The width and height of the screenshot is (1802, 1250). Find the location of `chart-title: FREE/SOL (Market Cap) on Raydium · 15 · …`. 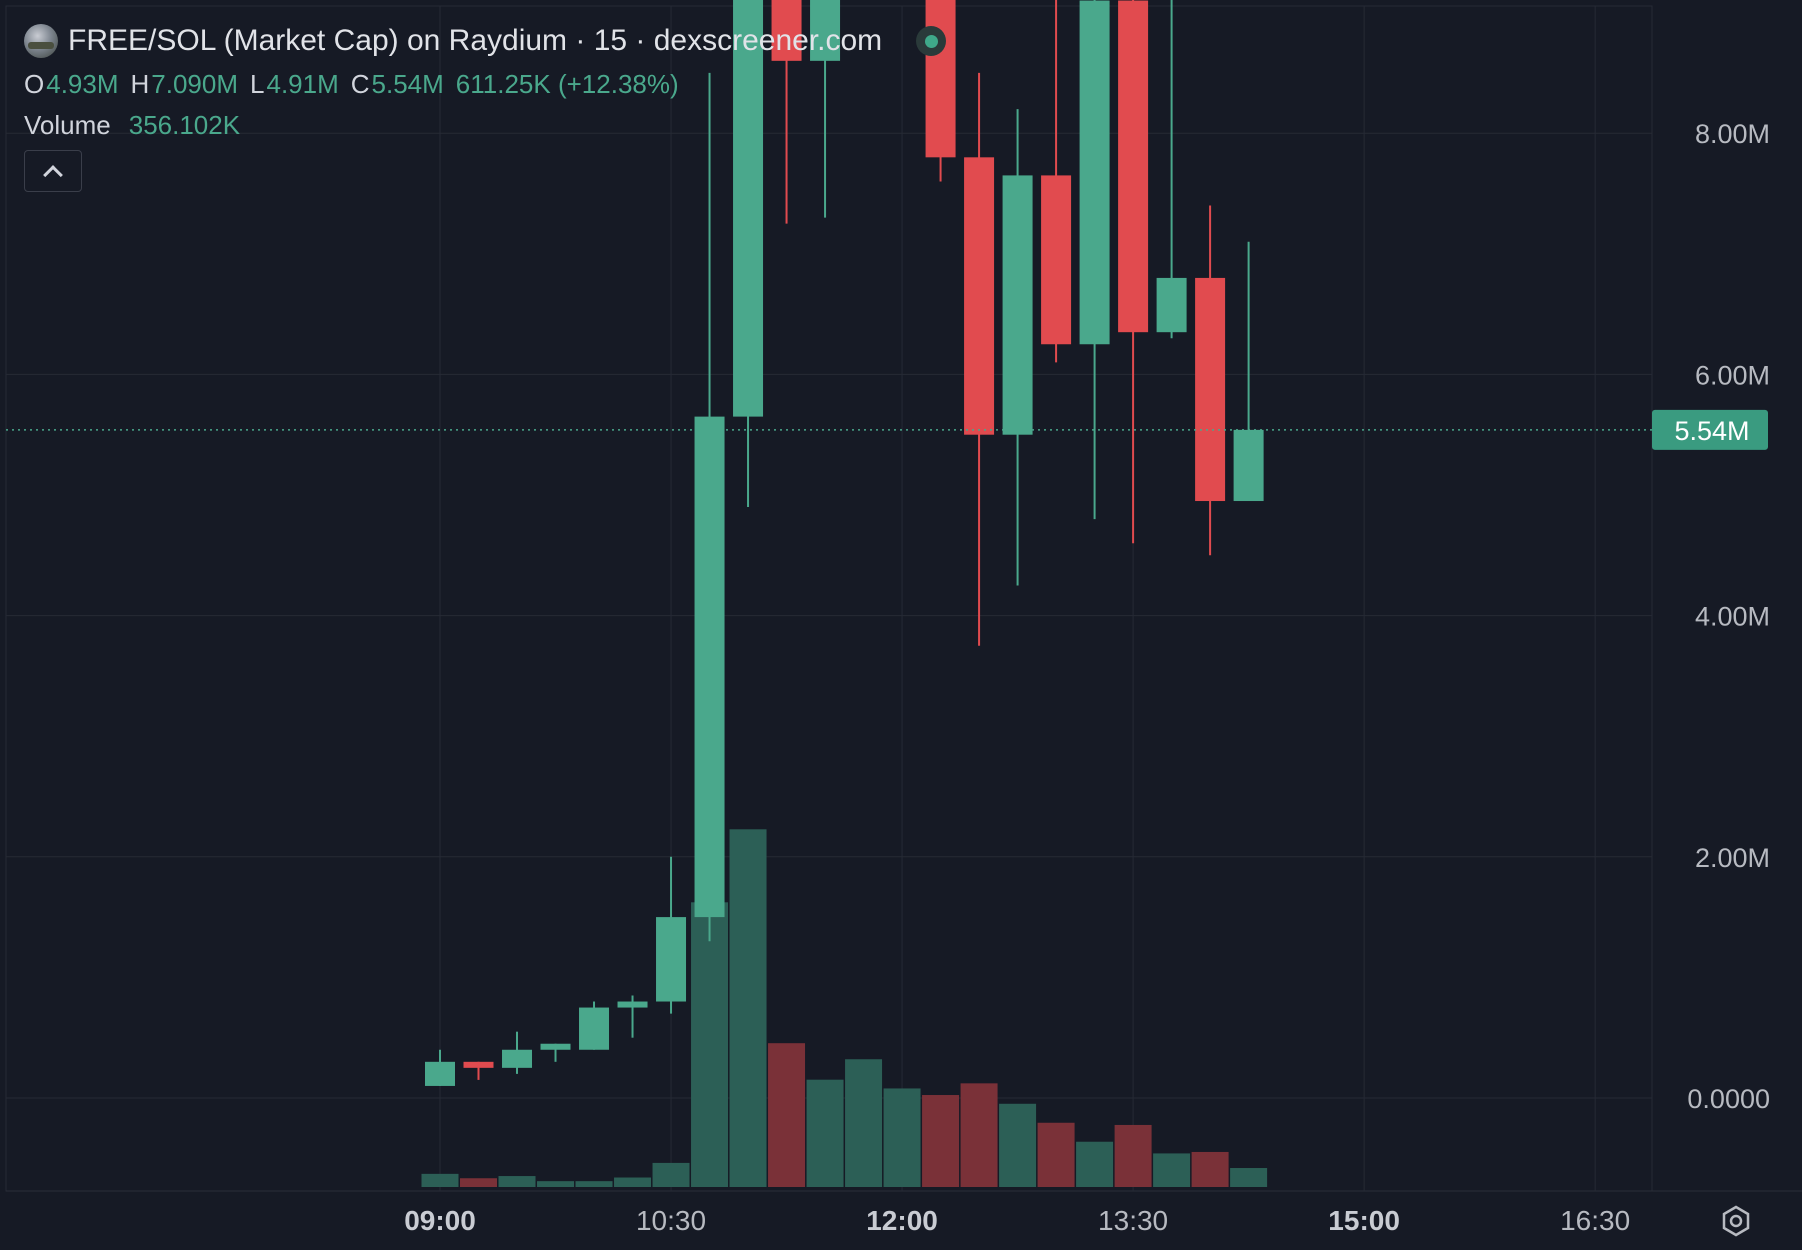

chart-title: FREE/SOL (Market Cap) on Raydium · 15 · … is located at coordinates (475, 40).